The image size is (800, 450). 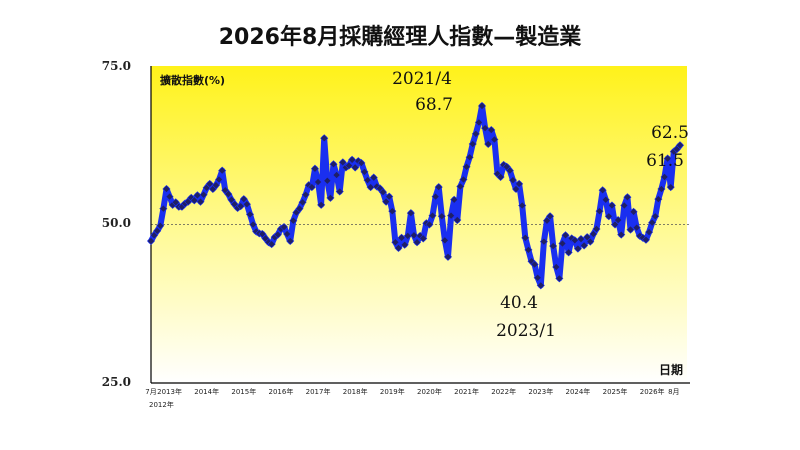 What do you see at coordinates (466, 391) in the screenshot?
I see `x-tick-label: 2021年` at bounding box center [466, 391].